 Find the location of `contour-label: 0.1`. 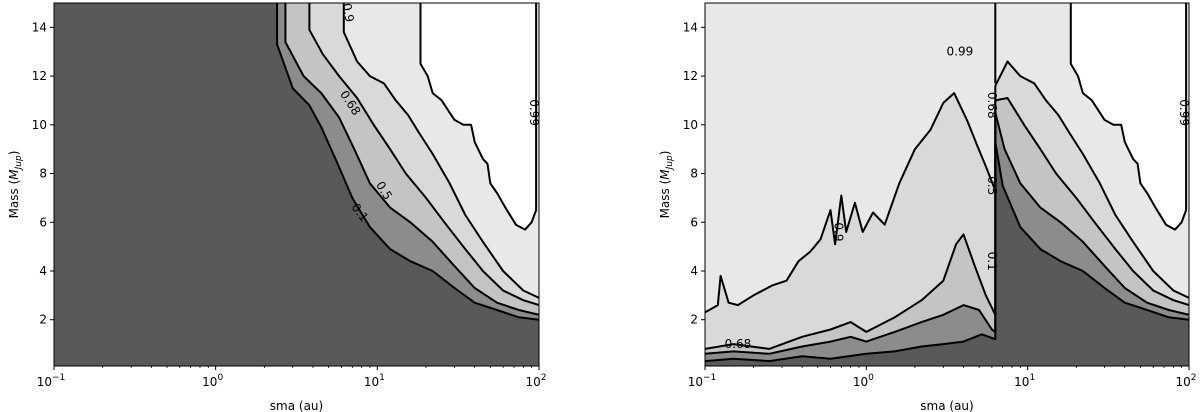

contour-label: 0.1 is located at coordinates (992, 261).